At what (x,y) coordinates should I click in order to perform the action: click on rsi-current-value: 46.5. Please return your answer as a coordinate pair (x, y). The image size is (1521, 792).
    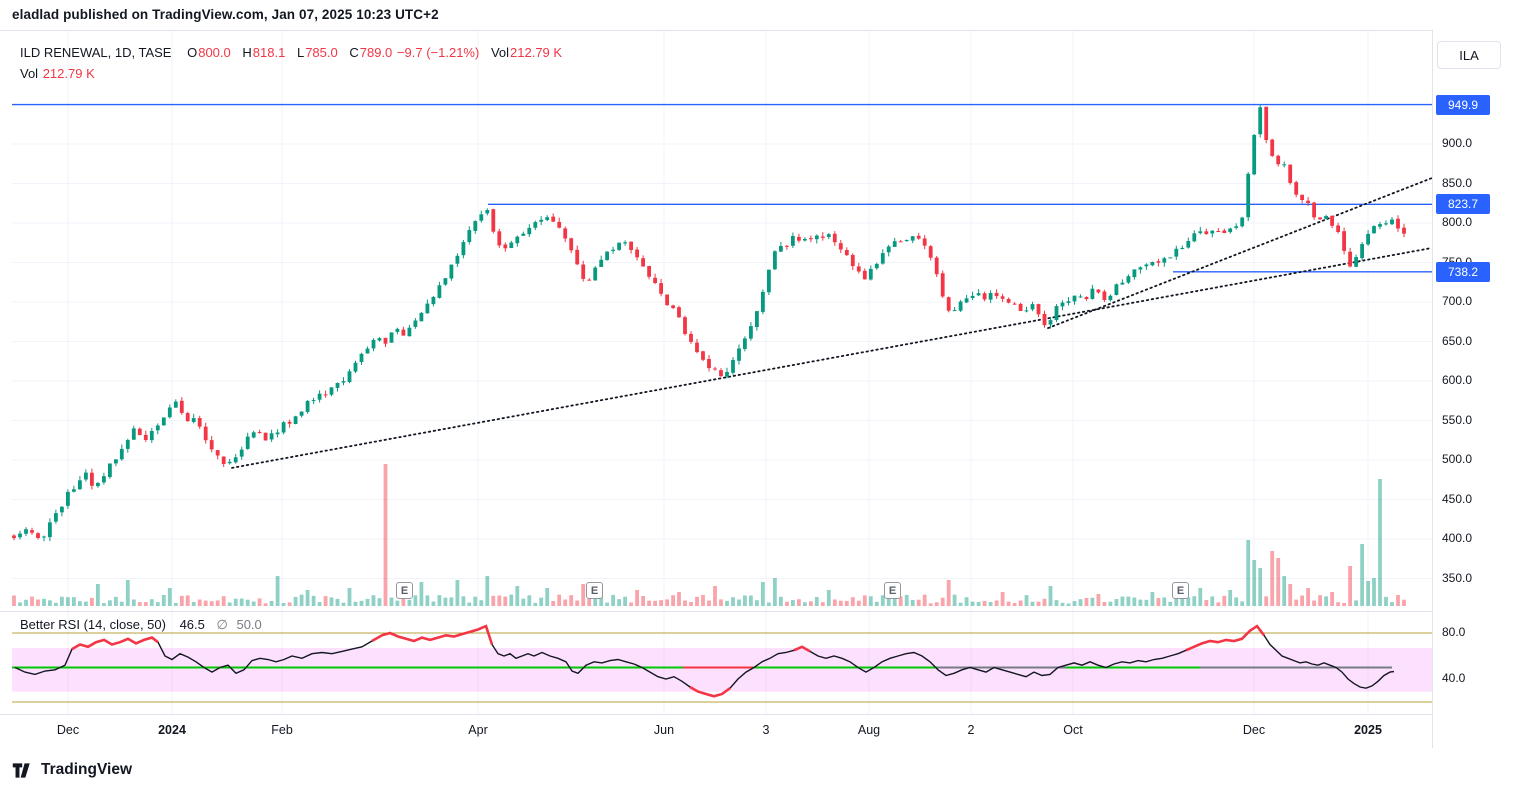
    Looking at the image, I should click on (192, 624).